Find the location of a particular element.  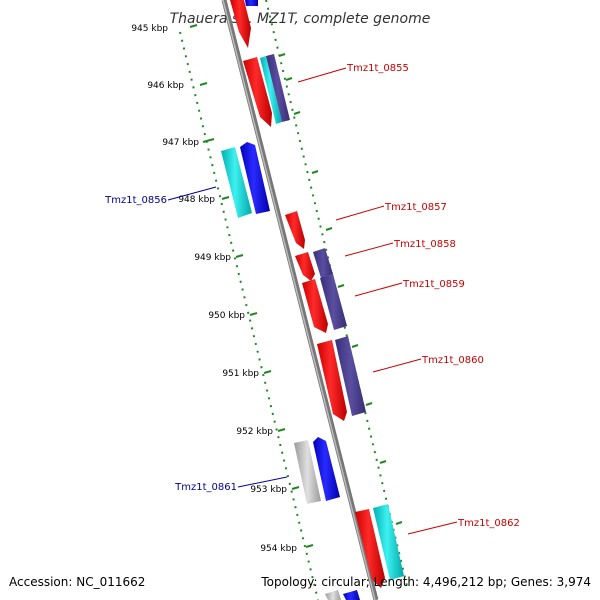

gene-label-tmz1t-0859: Tmz1t_0859 is located at coordinates (433, 284).